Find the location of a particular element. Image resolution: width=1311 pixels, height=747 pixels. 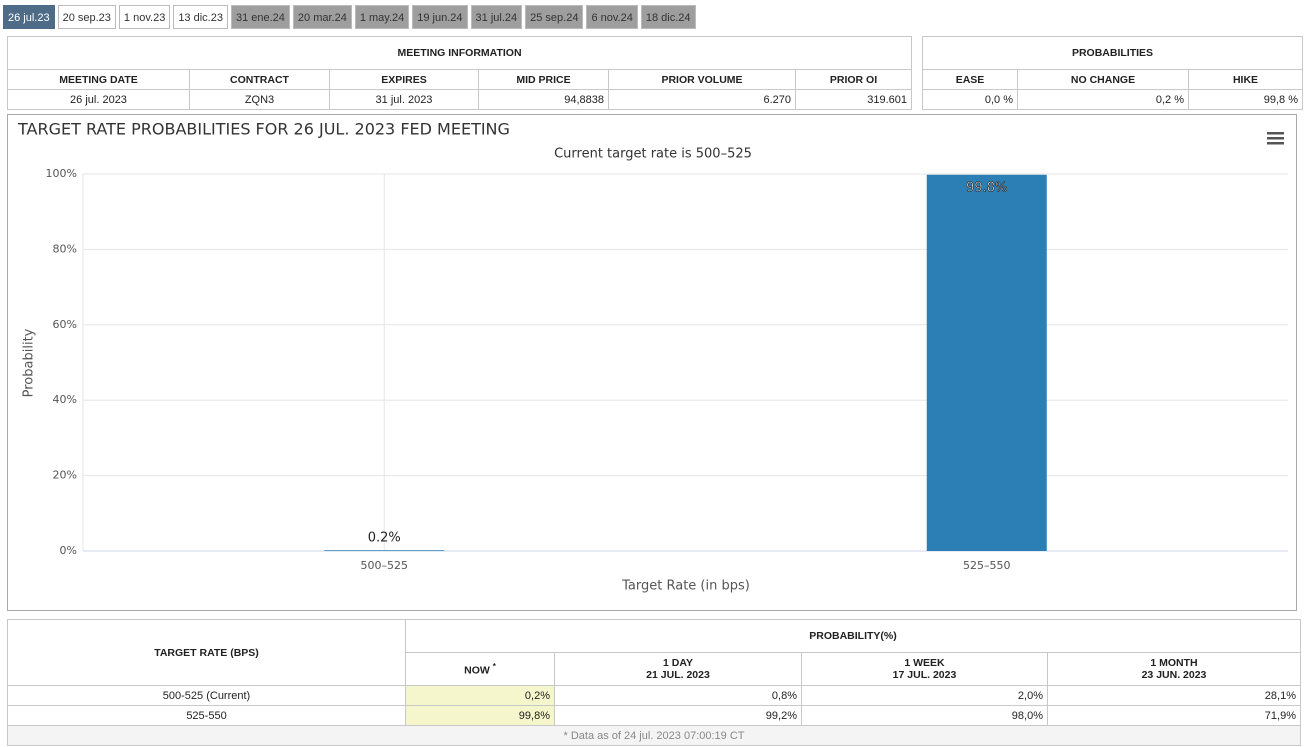

cell: 28,1% is located at coordinates (1174, 695).